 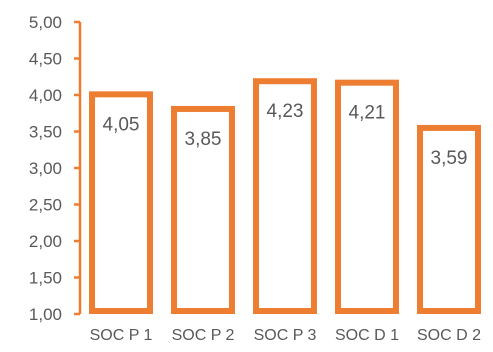 What do you see at coordinates (285, 111) in the screenshot?
I see `data-label: 4,23` at bounding box center [285, 111].